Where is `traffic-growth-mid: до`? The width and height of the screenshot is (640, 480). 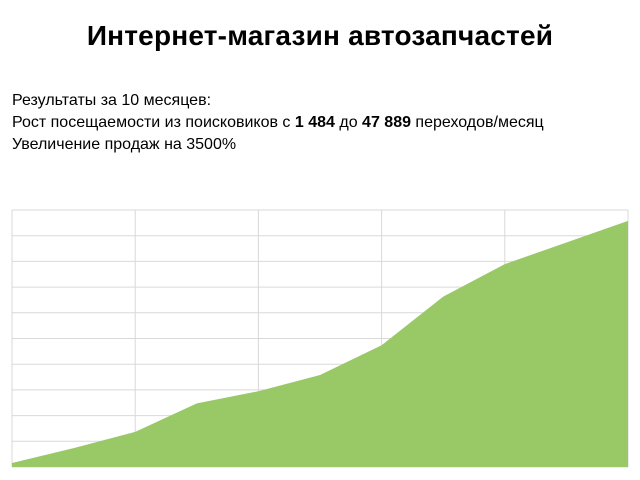
traffic-growth-mid: до is located at coordinates (348, 122).